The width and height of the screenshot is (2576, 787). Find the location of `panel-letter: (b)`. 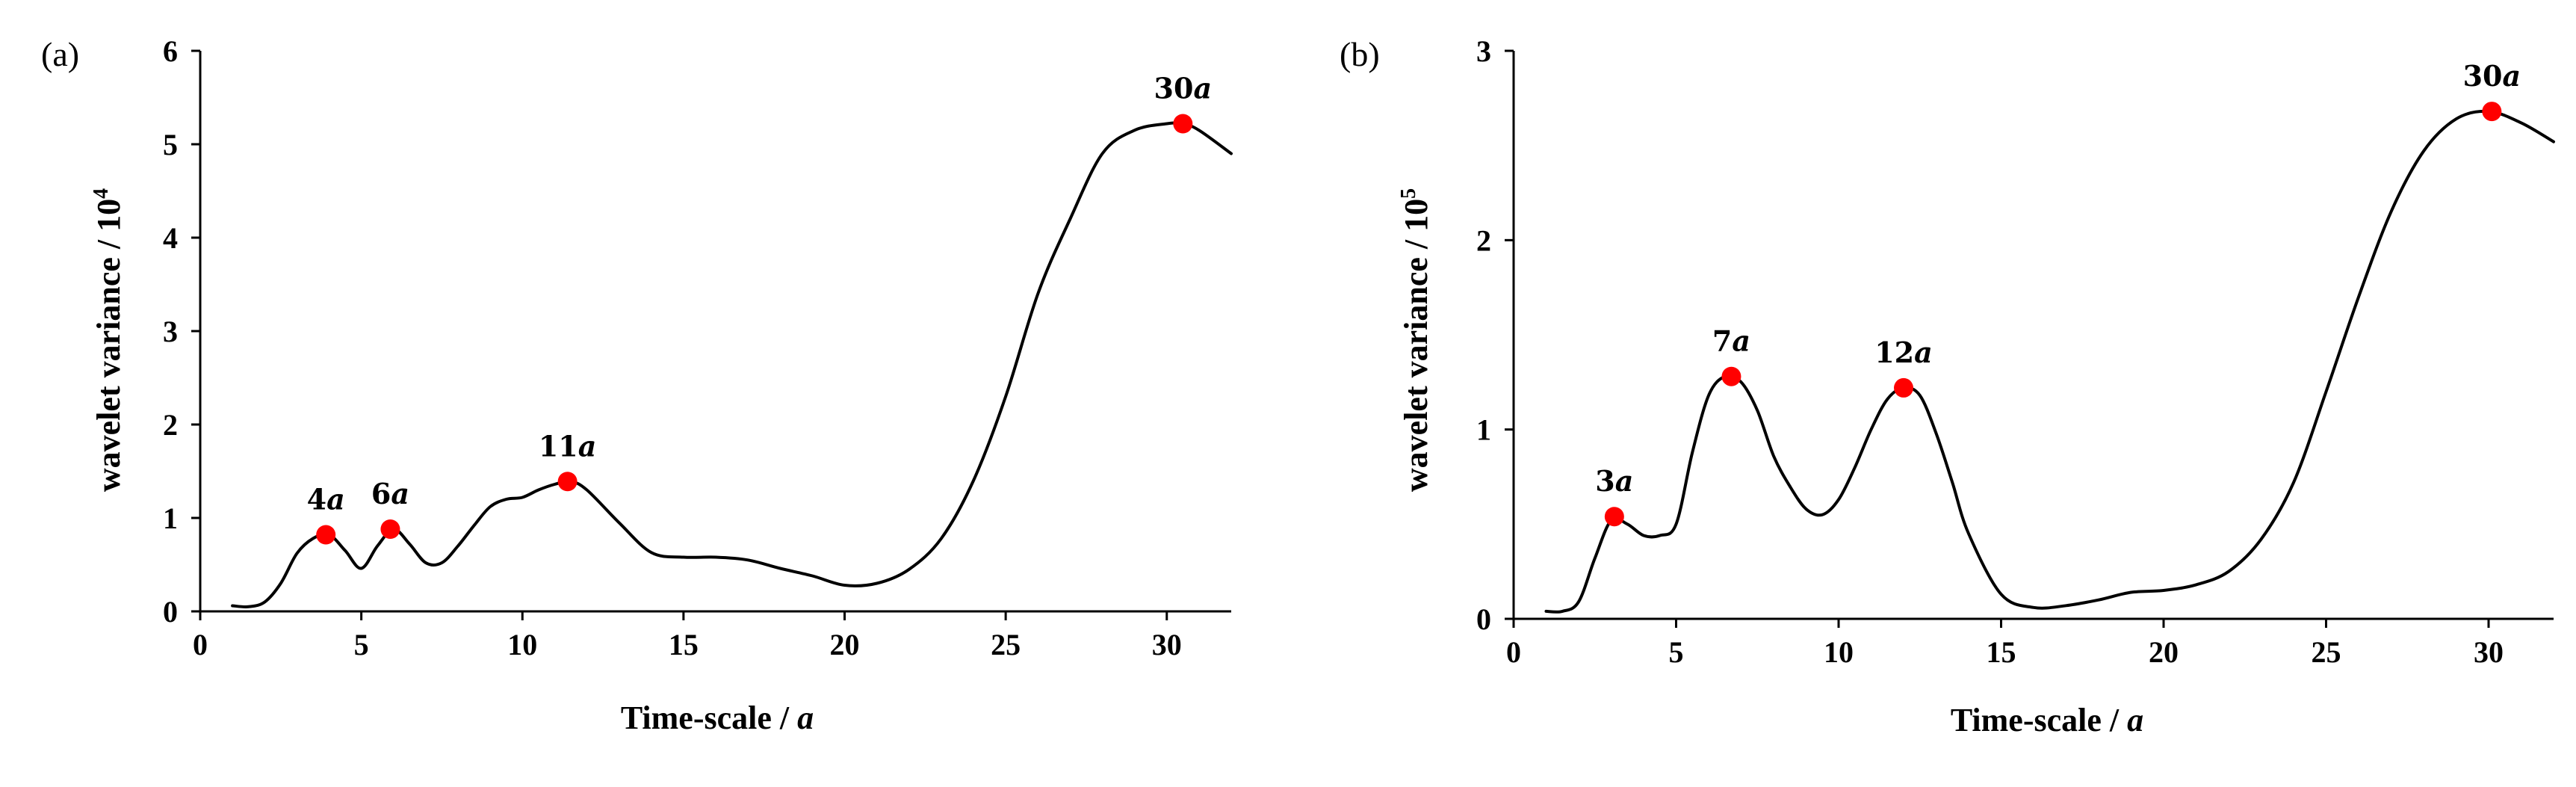

panel-letter: (b) is located at coordinates (1360, 54).